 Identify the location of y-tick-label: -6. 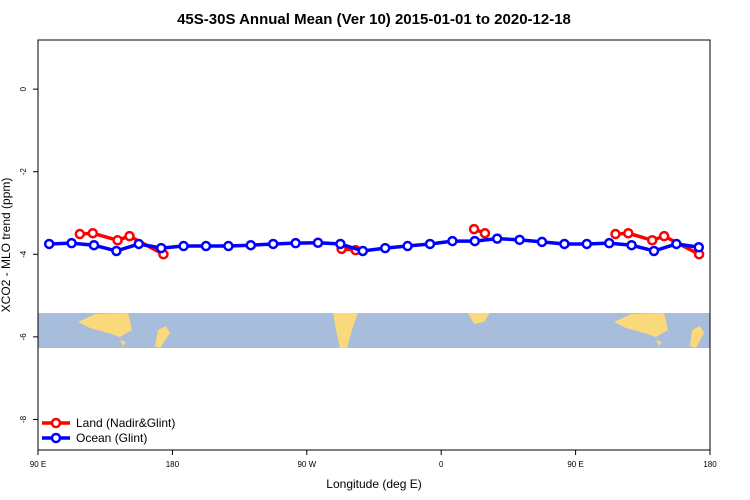
(23, 337).